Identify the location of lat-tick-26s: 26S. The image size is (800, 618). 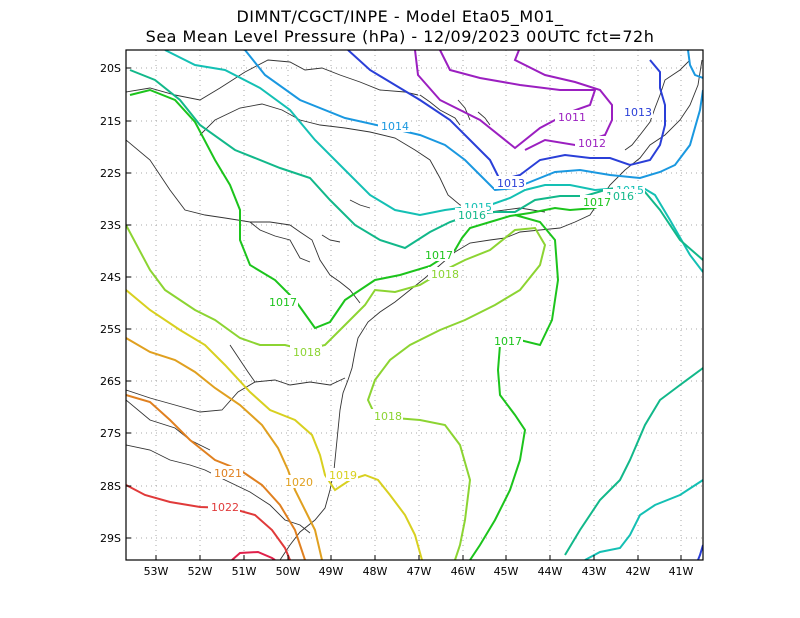
(110, 381).